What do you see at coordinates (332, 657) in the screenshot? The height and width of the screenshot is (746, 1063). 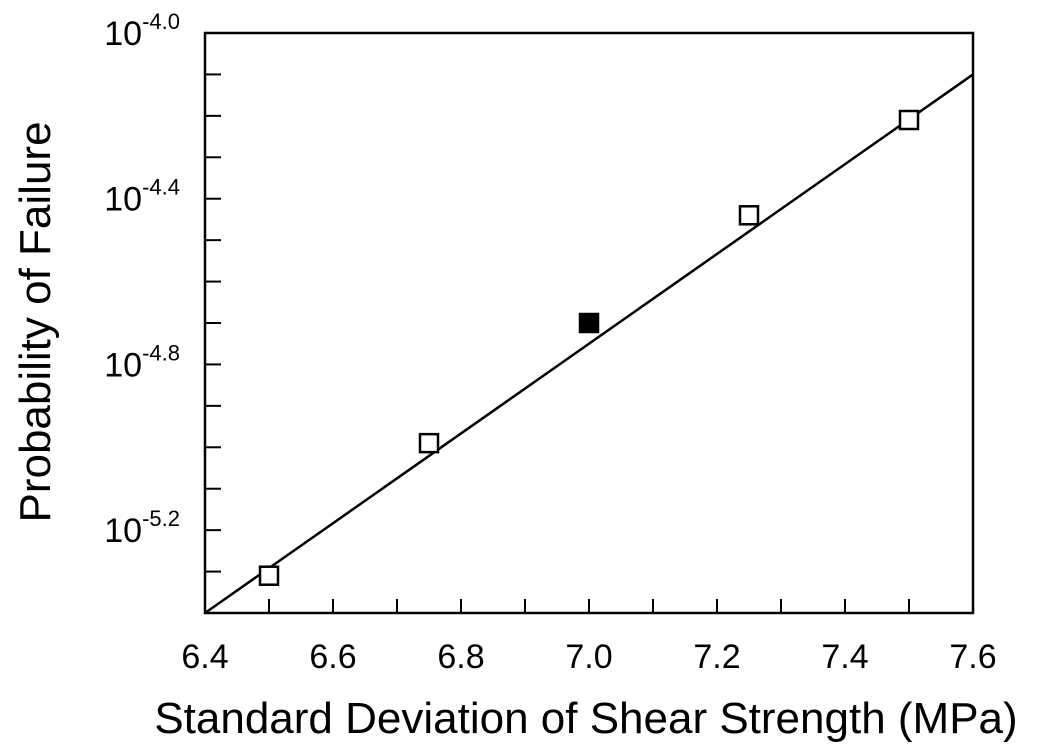 I see `x-tick-label: 6.6` at bounding box center [332, 657].